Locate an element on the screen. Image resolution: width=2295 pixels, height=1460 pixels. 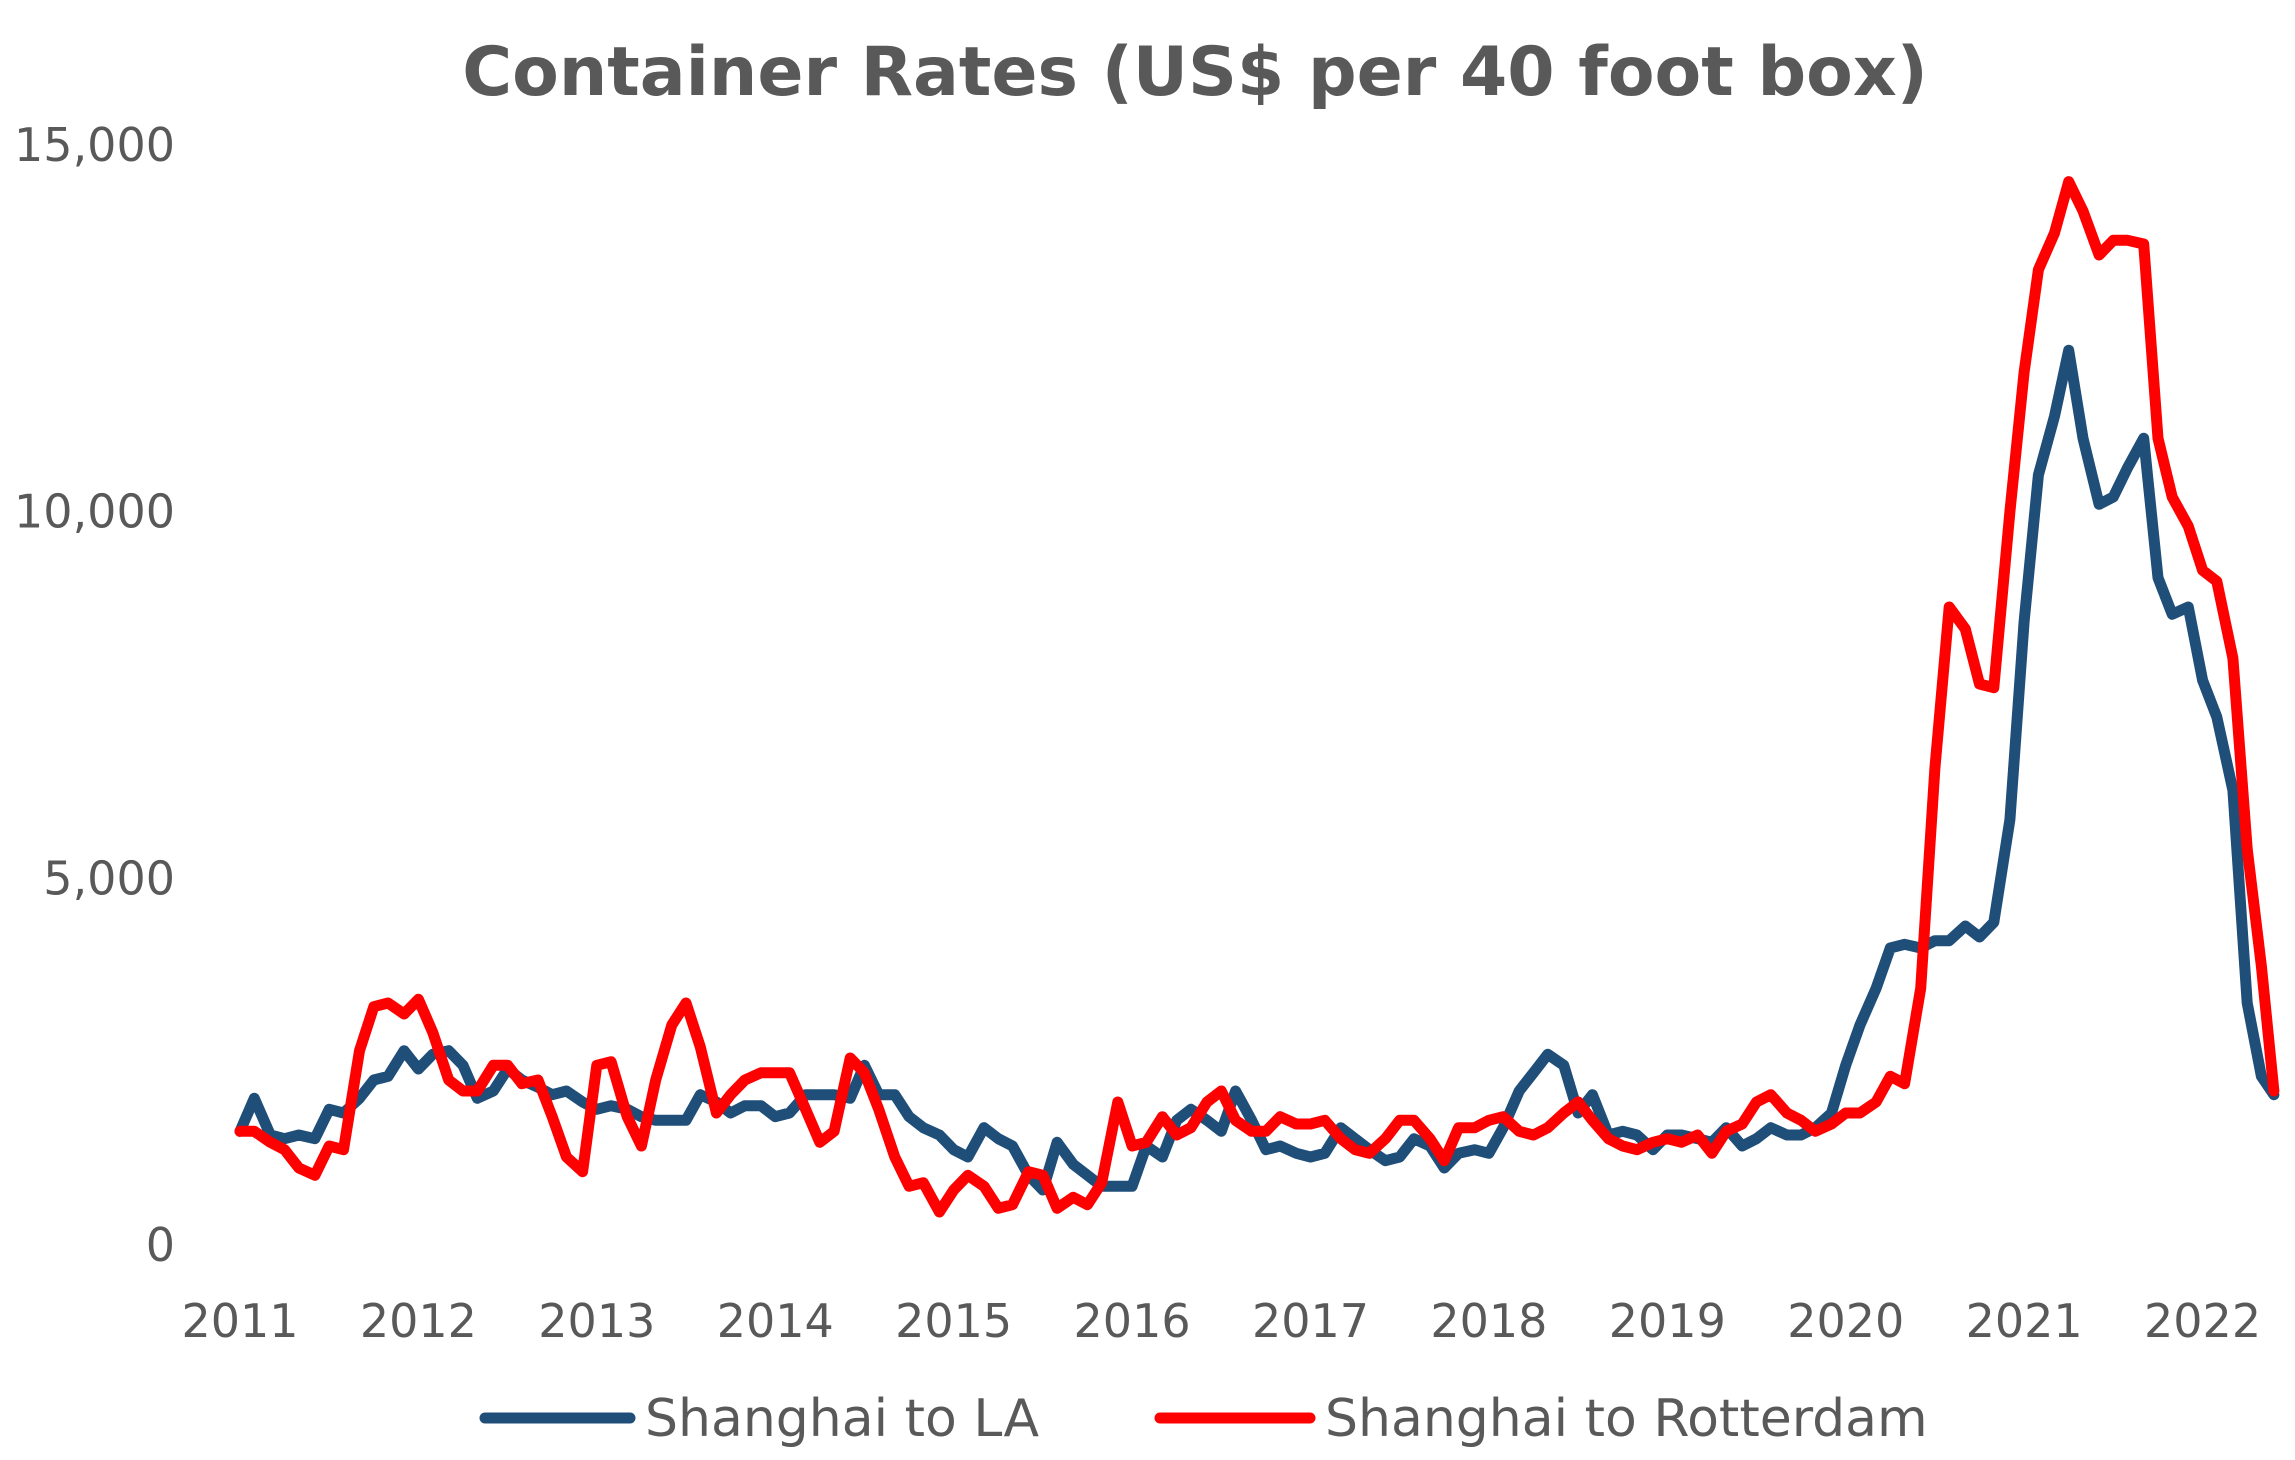
chart-title: Container Rates (US$ per 40 foot box) is located at coordinates (1195, 72).